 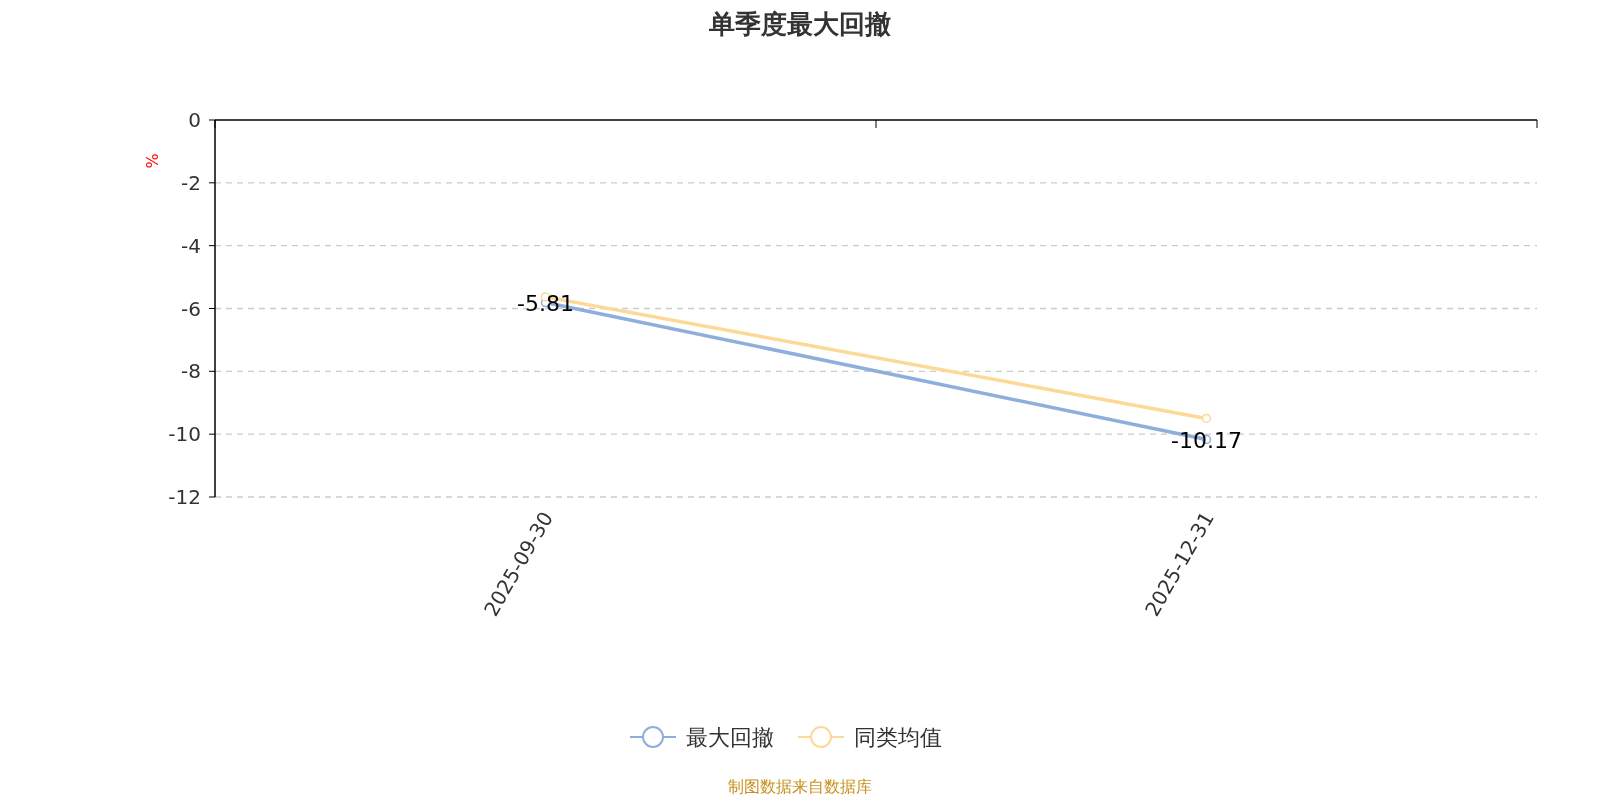 I want to click on text: 制图数据来自数据库, so click(x=800, y=786).